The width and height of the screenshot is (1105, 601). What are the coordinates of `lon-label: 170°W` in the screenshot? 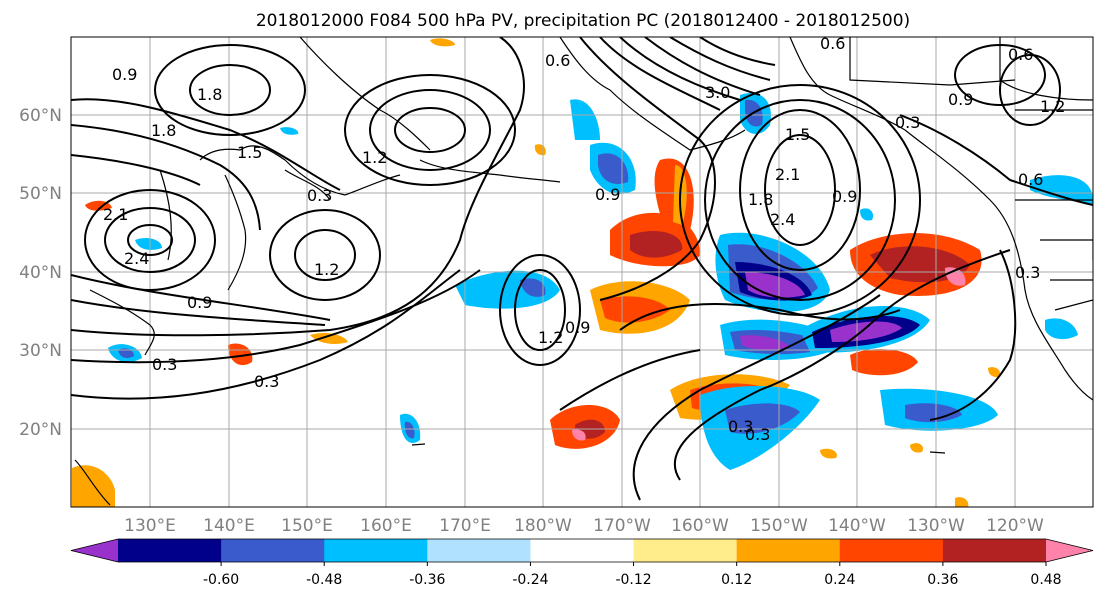 It's located at (622, 526).